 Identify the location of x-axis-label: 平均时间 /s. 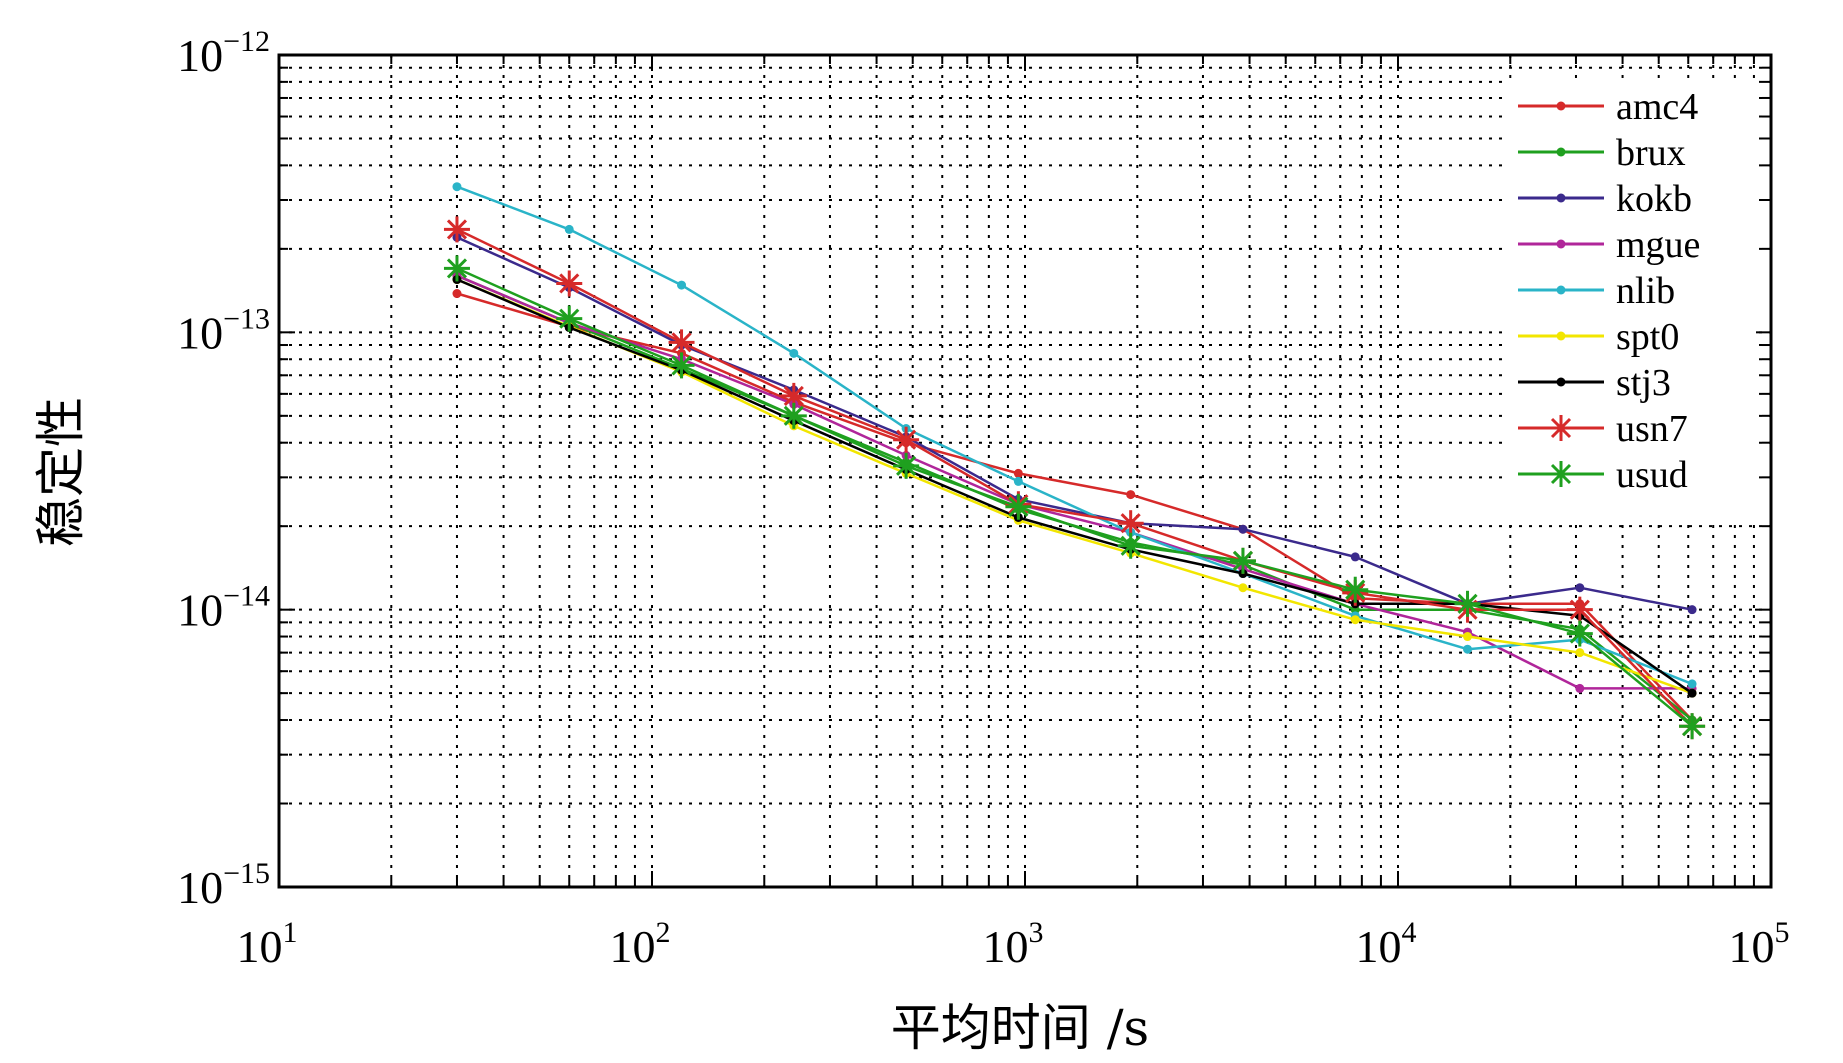
(1020, 1028).